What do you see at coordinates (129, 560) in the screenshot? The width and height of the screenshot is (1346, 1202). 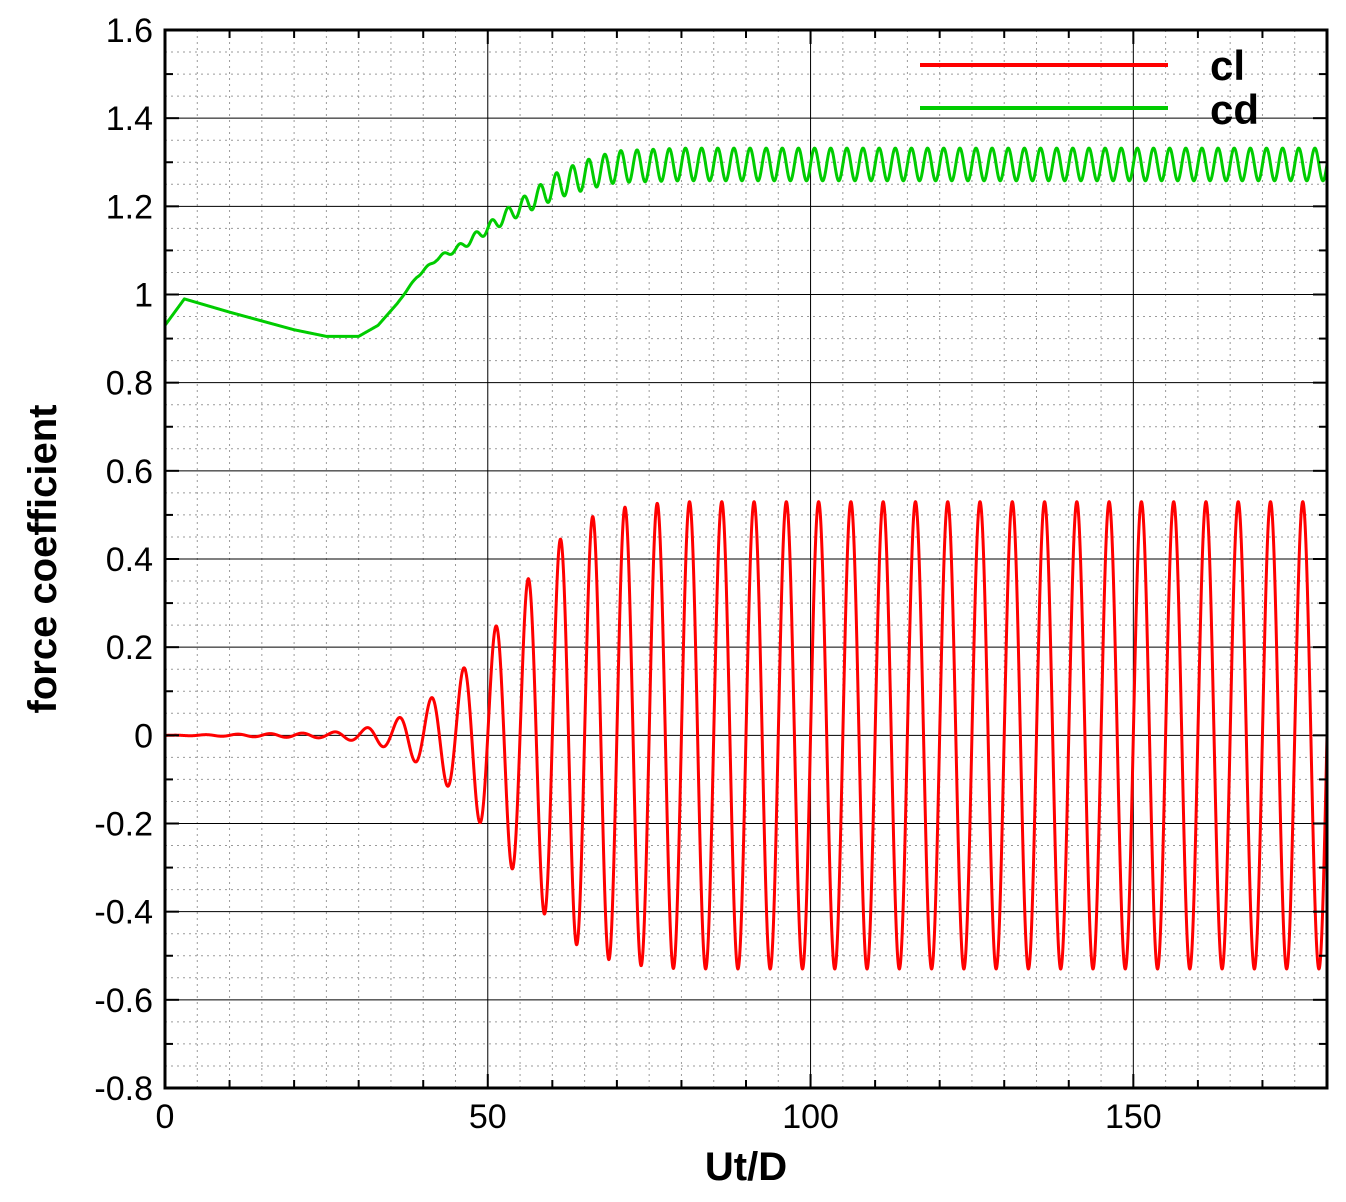 I see `y-tick-label: 0.4` at bounding box center [129, 560].